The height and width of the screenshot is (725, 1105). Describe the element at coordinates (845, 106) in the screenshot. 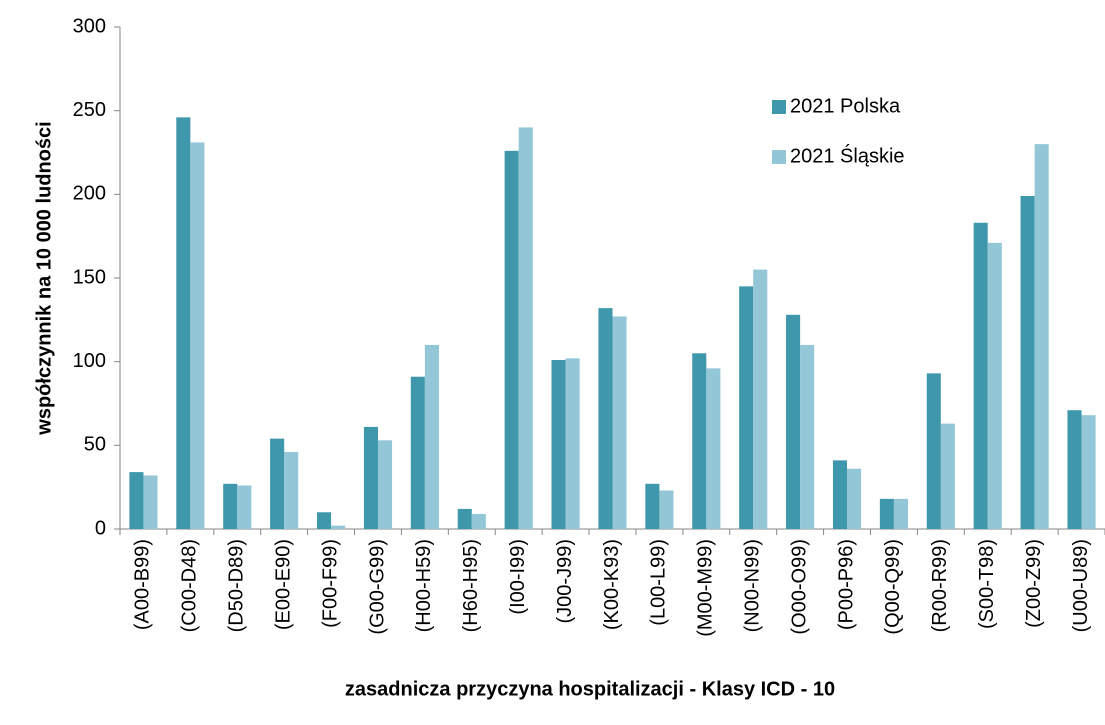

I see `legend-label: 2021 Polska` at that location.